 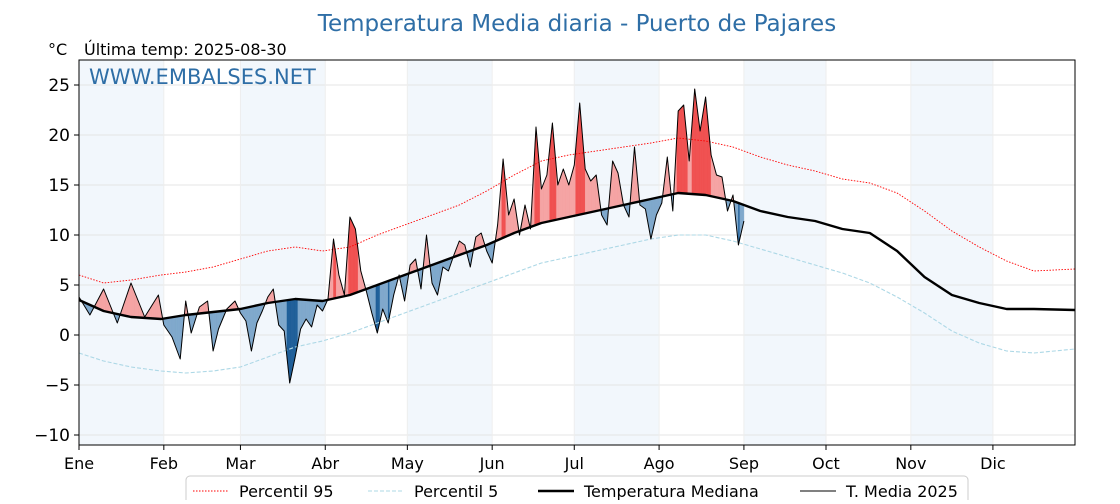 I want to click on x-tick-label: Dic, so click(x=993, y=463).